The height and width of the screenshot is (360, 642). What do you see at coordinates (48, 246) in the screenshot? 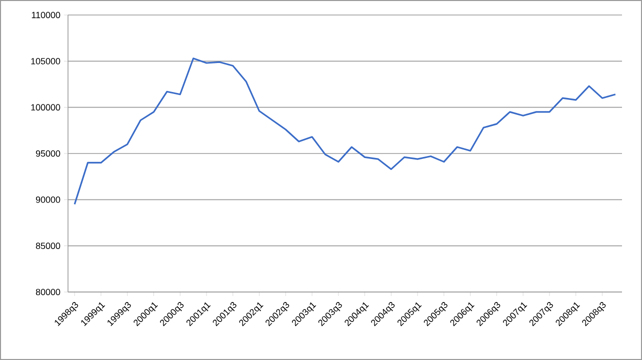
I see `y-tick-label: 85000` at bounding box center [48, 246].